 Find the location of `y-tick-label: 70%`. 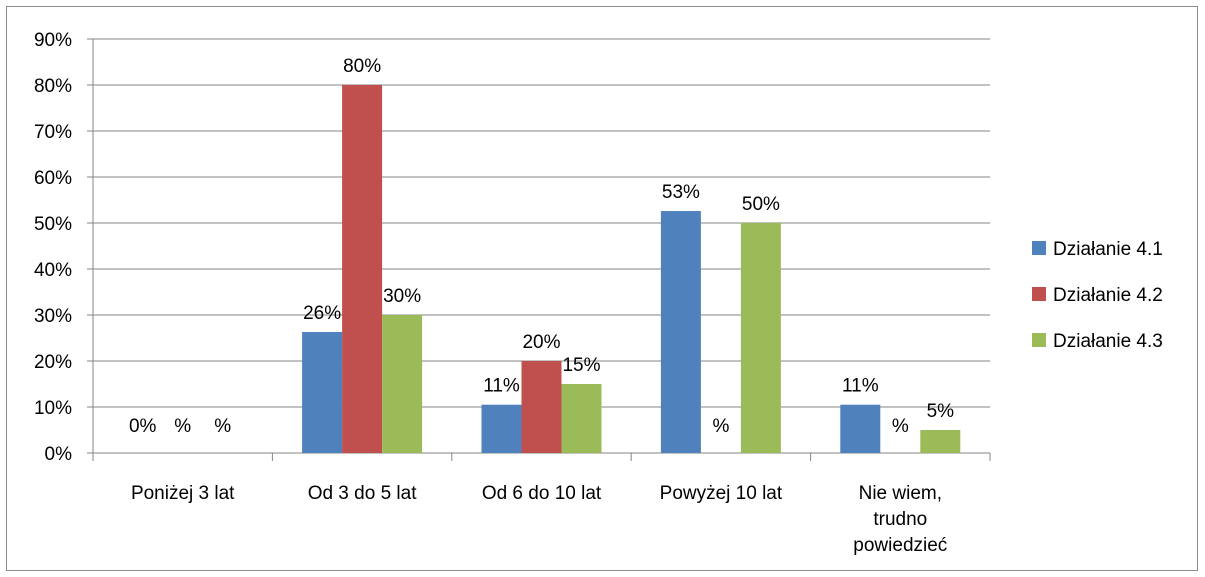

y-tick-label: 70% is located at coordinates (53, 132).